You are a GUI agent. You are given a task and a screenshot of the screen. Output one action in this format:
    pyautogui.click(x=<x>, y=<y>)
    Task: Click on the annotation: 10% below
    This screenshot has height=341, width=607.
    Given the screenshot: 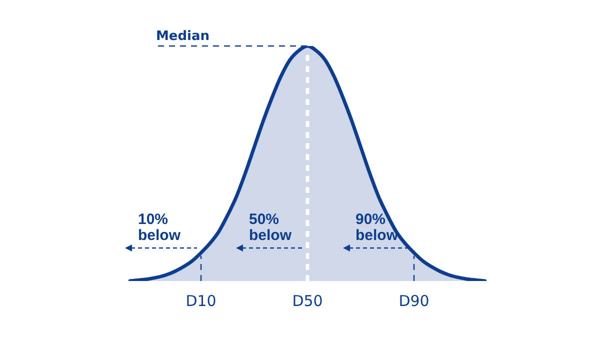 What is the action you would take?
    pyautogui.click(x=159, y=227)
    